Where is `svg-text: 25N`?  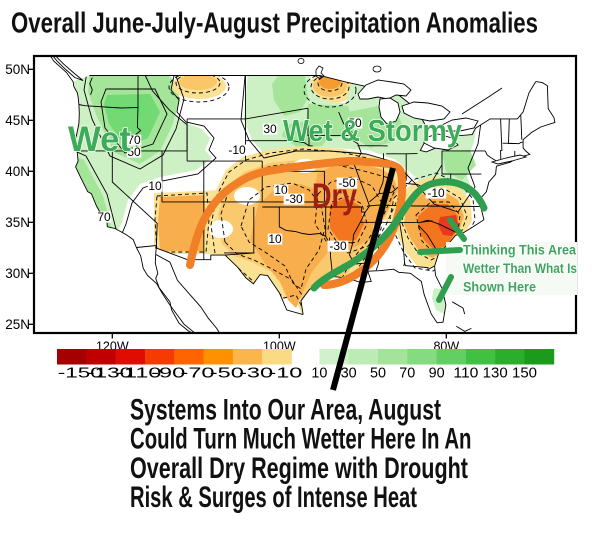 svg-text: 25N is located at coordinates (17, 324).